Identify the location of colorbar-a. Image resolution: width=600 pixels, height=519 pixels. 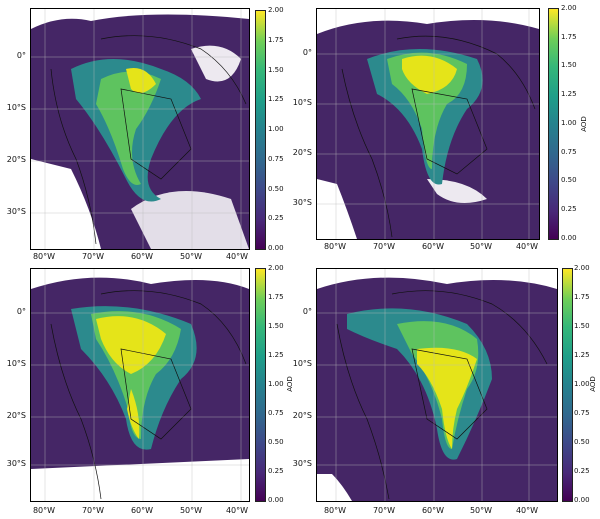
(260, 130).